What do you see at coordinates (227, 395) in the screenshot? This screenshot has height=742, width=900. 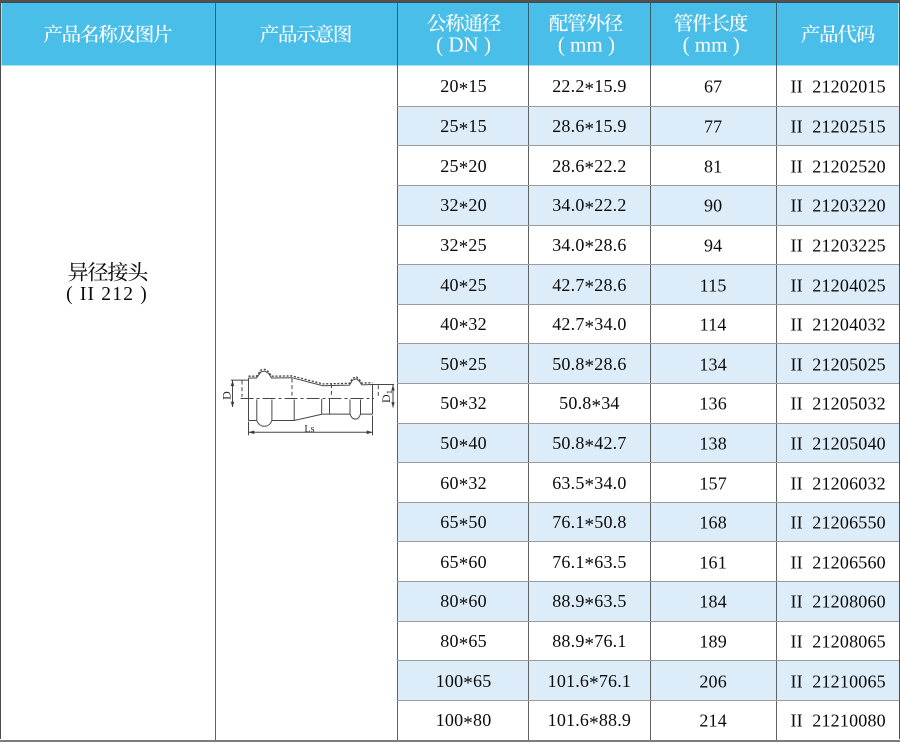 I see `svg-text: D` at bounding box center [227, 395].